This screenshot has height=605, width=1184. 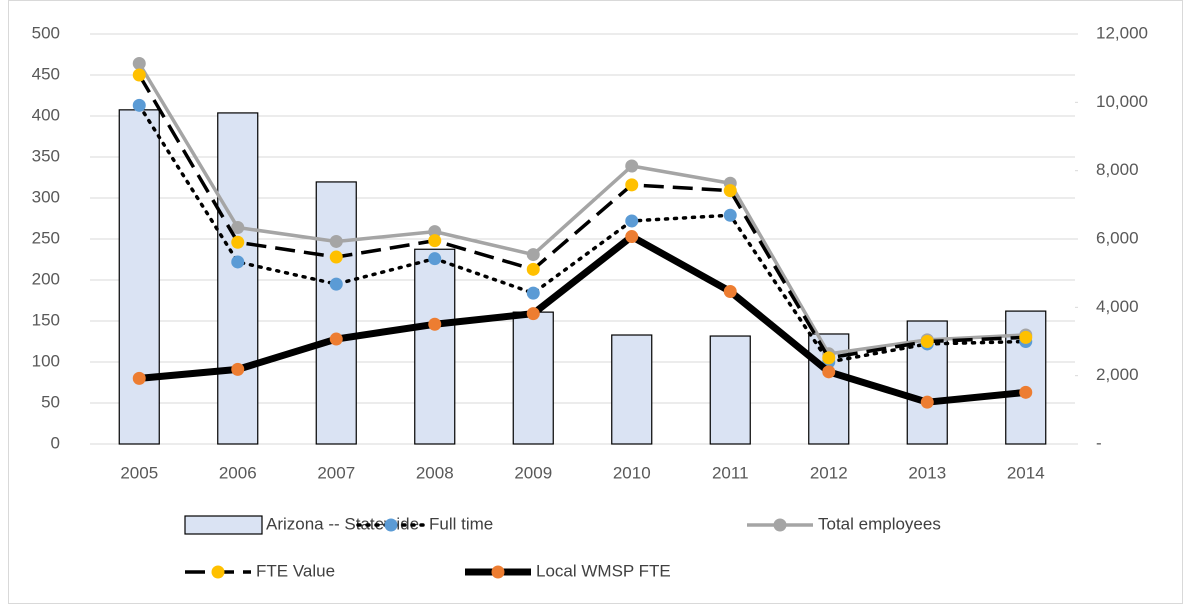 I want to click on x-tick-label: 2008, so click(x=435, y=472).